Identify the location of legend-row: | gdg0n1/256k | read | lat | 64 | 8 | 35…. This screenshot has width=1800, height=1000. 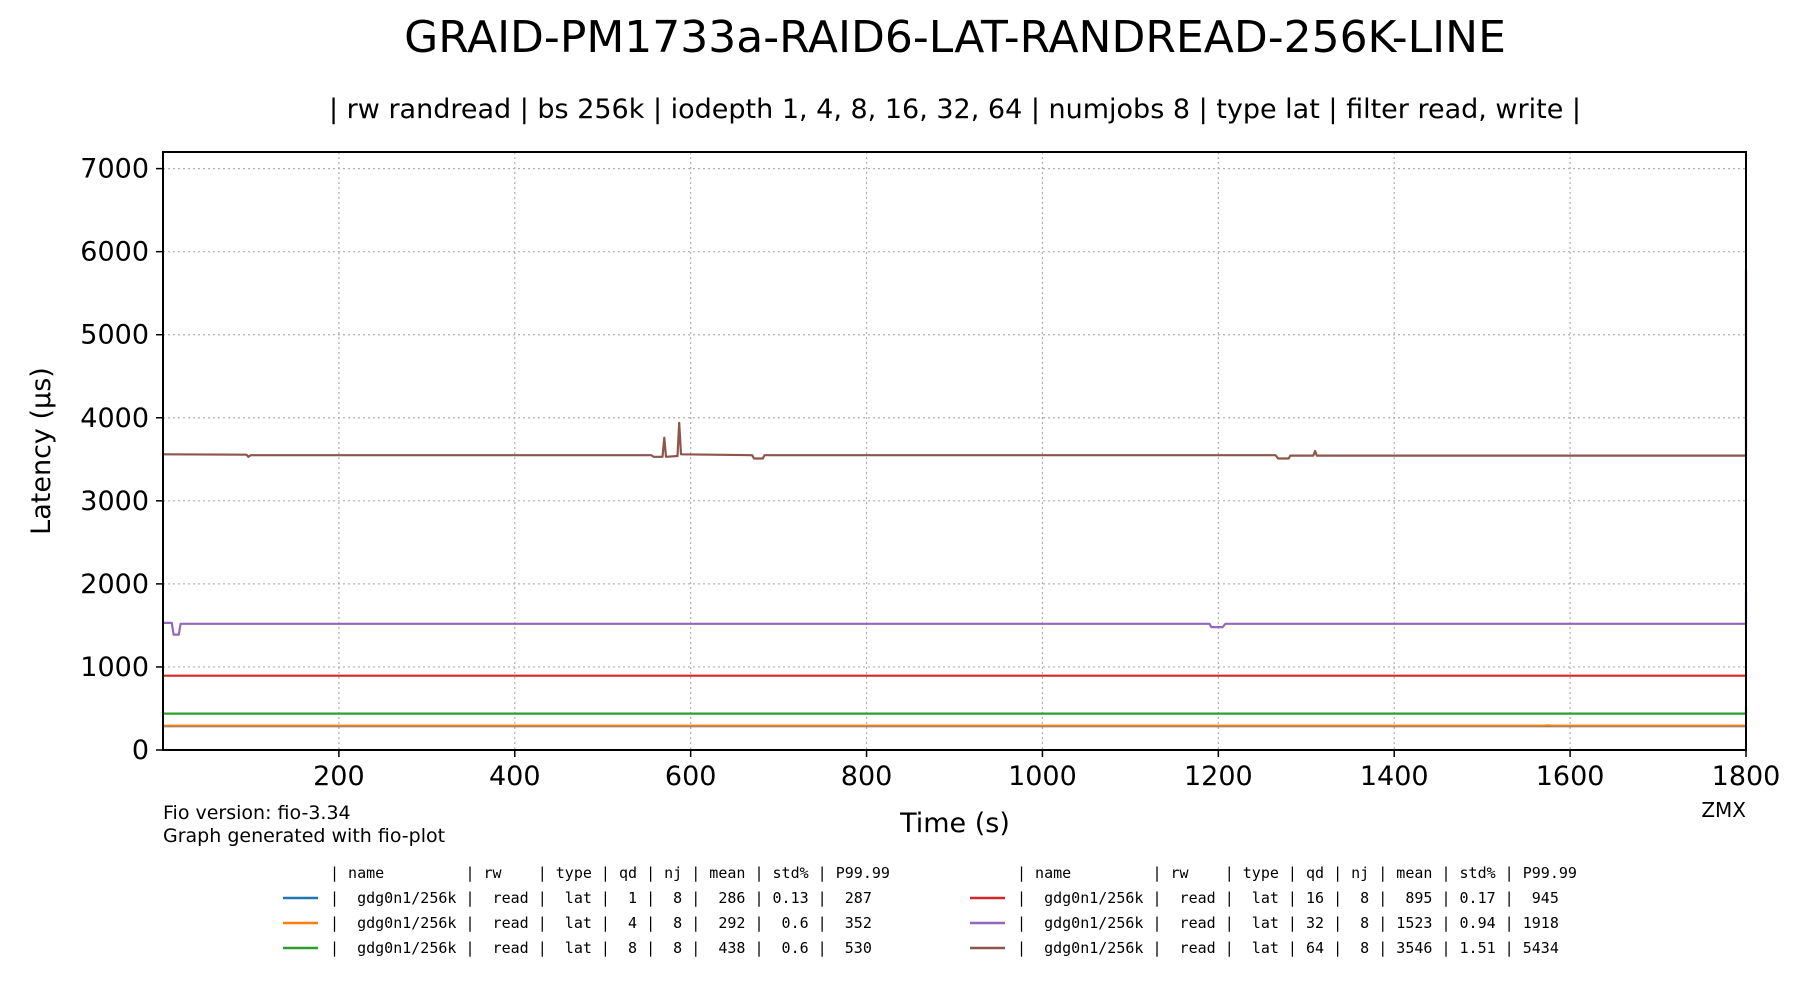
(1288, 948).